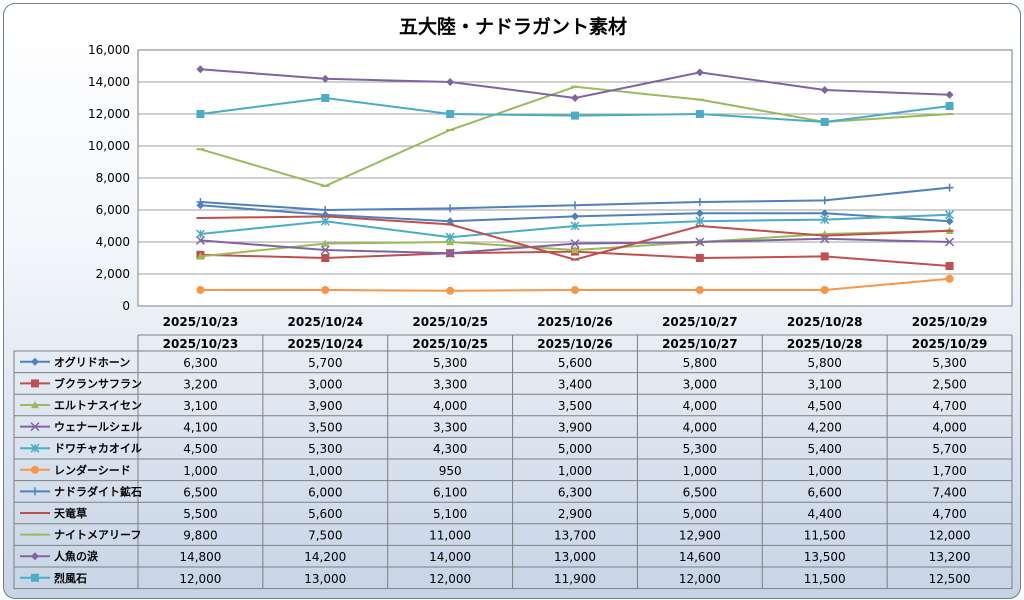 The image size is (1024, 600). What do you see at coordinates (450, 322) in the screenshot?
I see `x-tick-label: 2025/10/25` at bounding box center [450, 322].